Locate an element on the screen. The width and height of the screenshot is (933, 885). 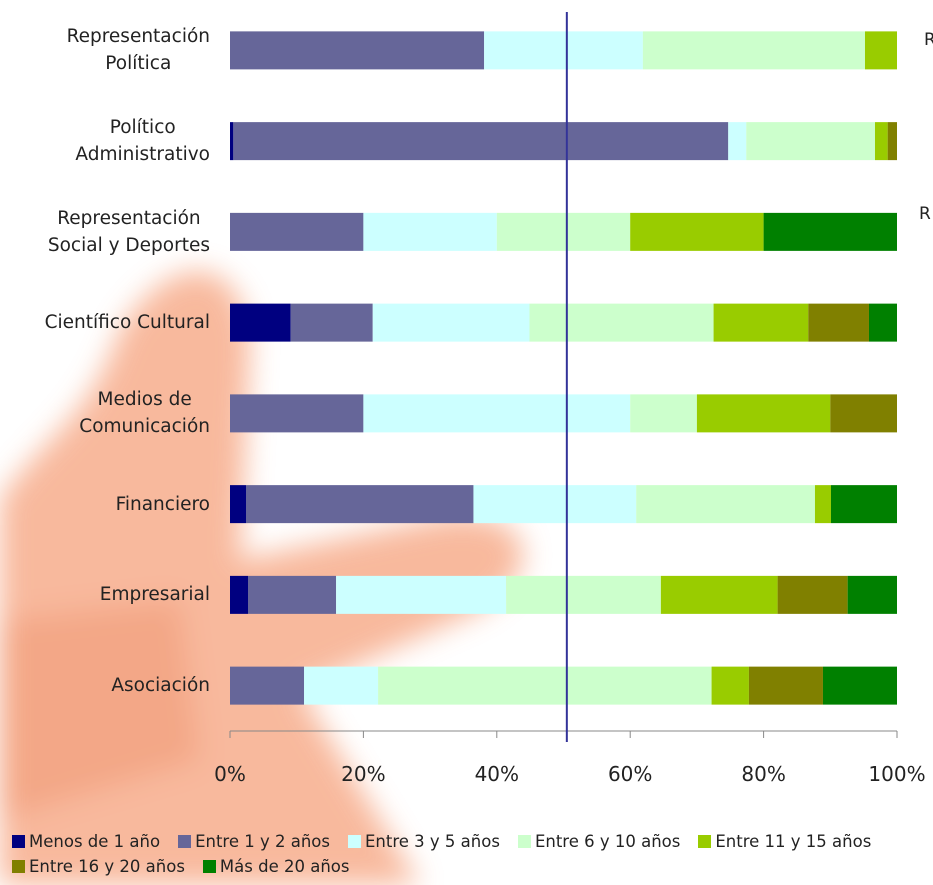
legend-item: Entre 3 y 5 años is located at coordinates (424, 841).